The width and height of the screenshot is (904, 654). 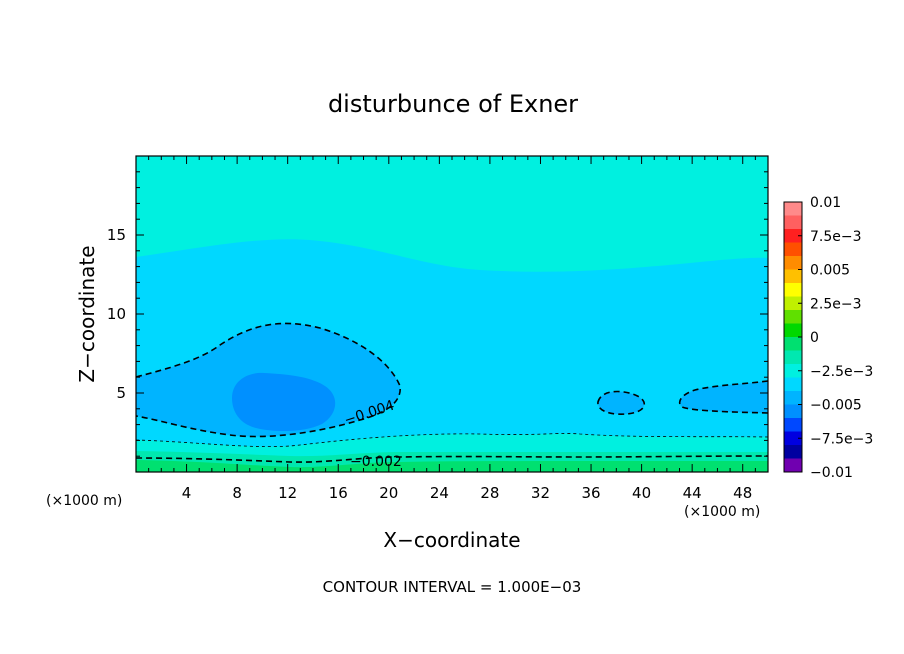 I want to click on contour-line-neg004-right, so click(x=723, y=397).